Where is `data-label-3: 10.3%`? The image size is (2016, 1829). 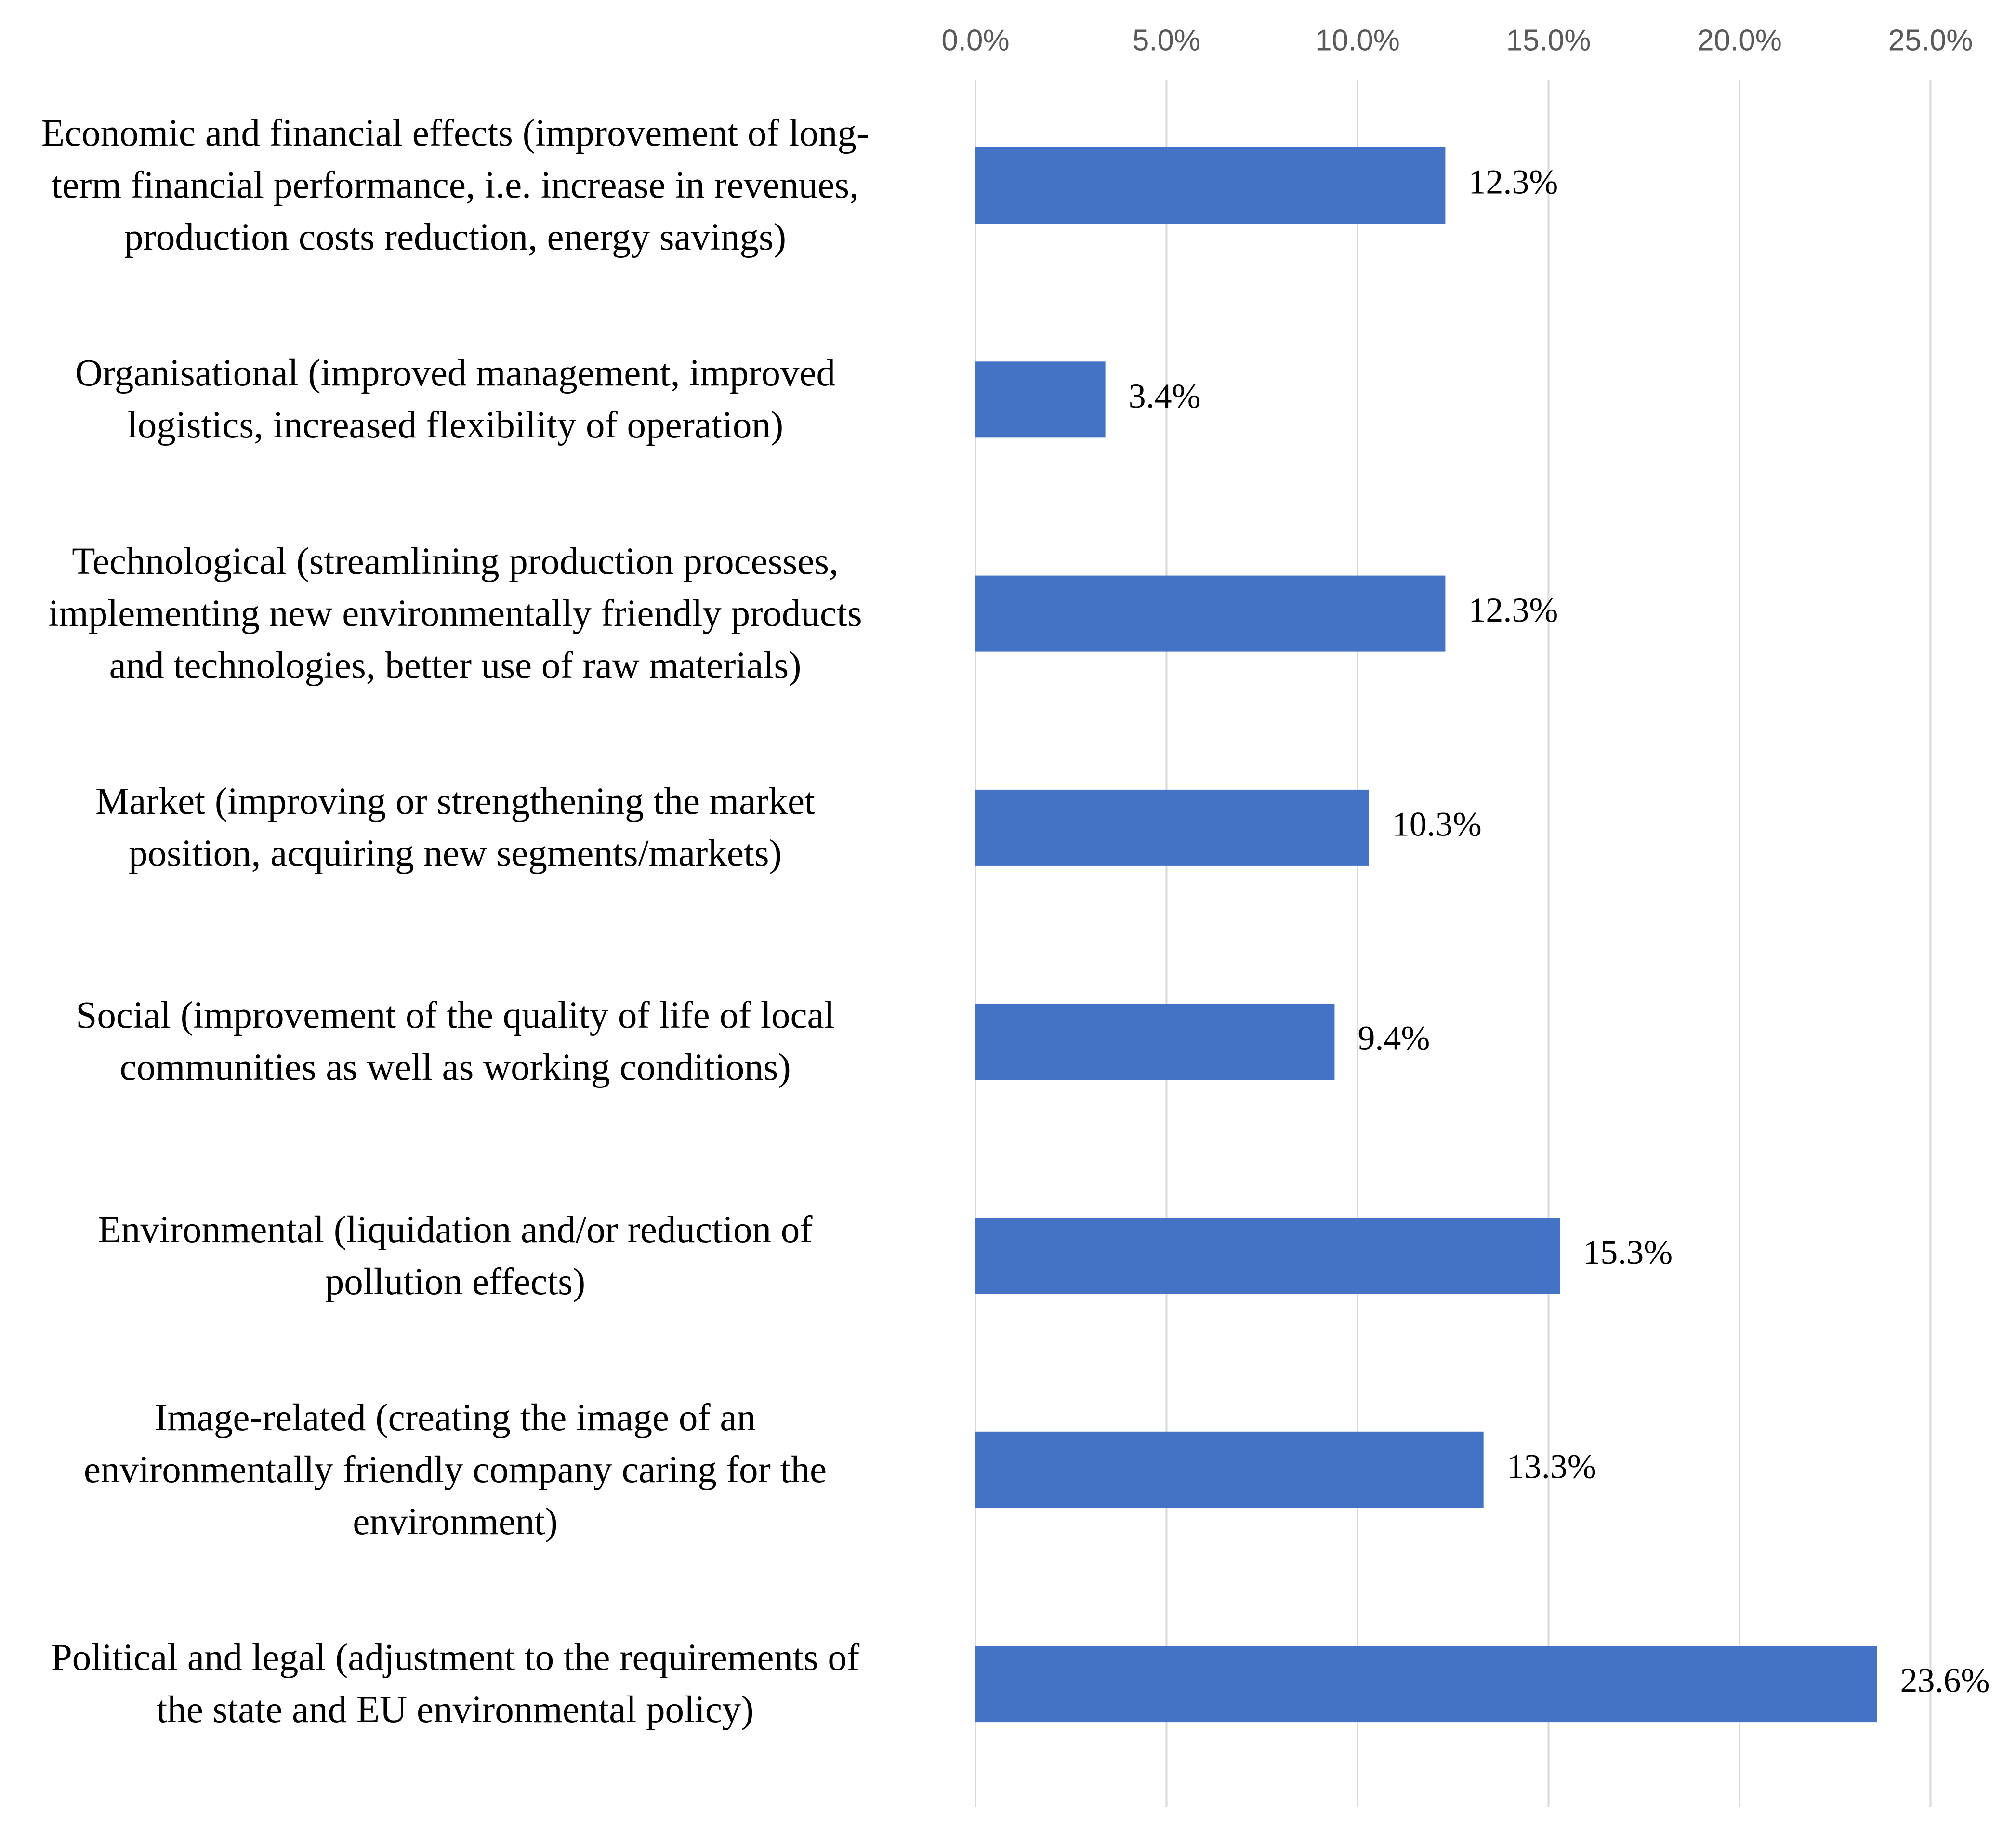 data-label-3: 10.3% is located at coordinates (1437, 824).